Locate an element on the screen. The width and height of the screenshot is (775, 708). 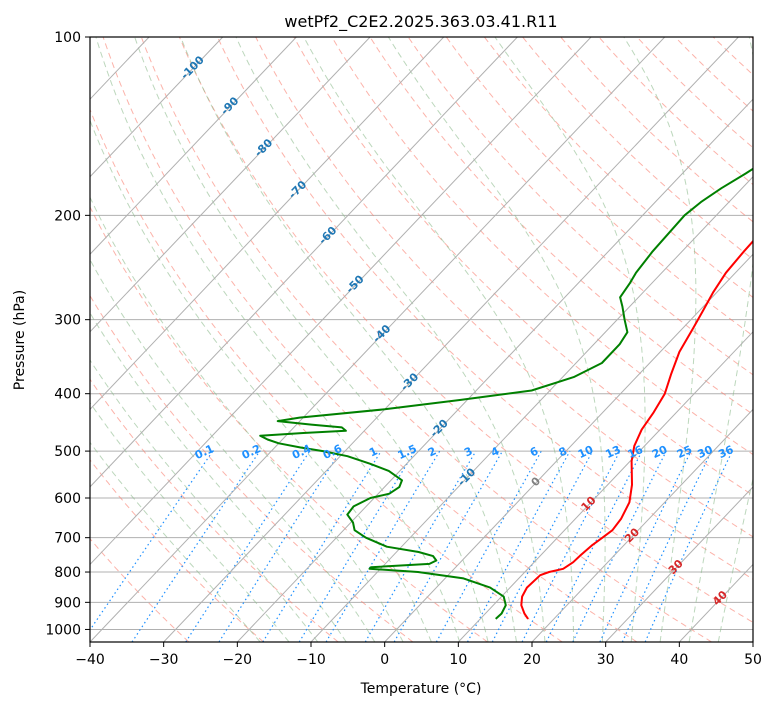
chart-title: wetPf2_C2E2.2025.363.03.41.R11 is located at coordinates (420, 22).